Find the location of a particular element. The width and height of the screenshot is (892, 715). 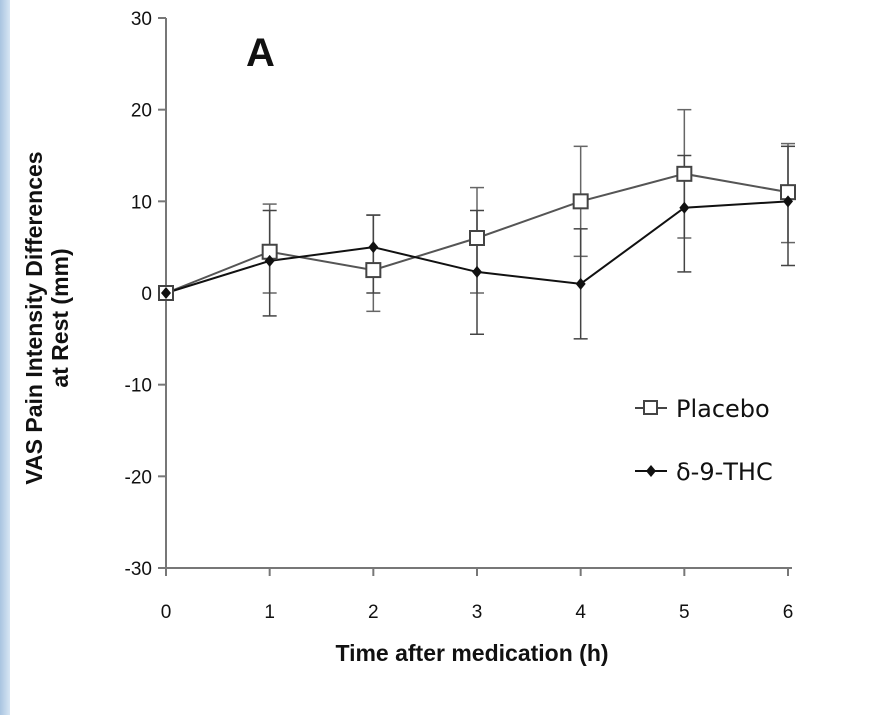

x-tick-label: 0 is located at coordinates (166, 612).